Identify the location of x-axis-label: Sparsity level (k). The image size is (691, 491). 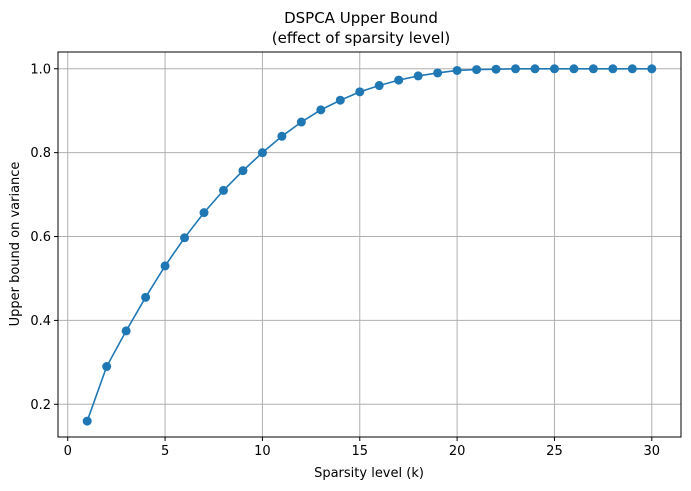
(369, 473).